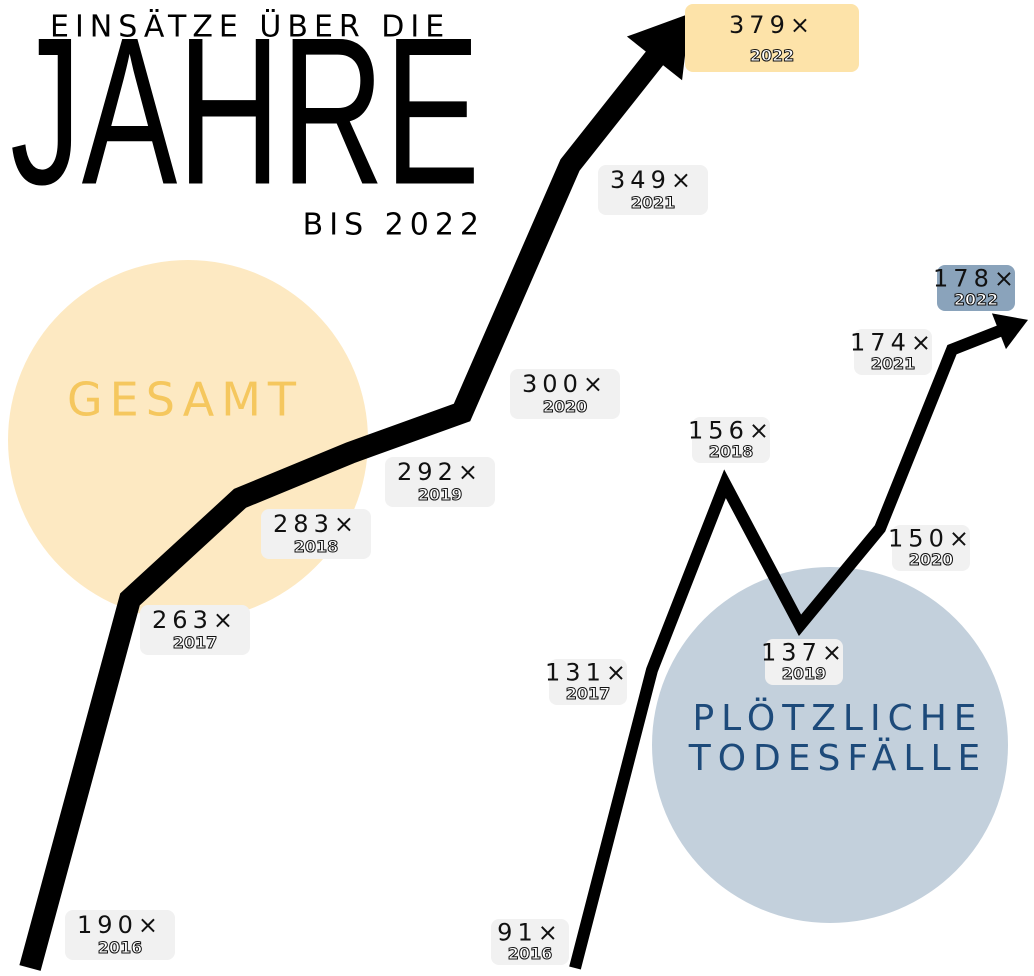 The height and width of the screenshot is (976, 1034). Describe the element at coordinates (804, 653) in the screenshot. I see `value-label: 137×` at that location.